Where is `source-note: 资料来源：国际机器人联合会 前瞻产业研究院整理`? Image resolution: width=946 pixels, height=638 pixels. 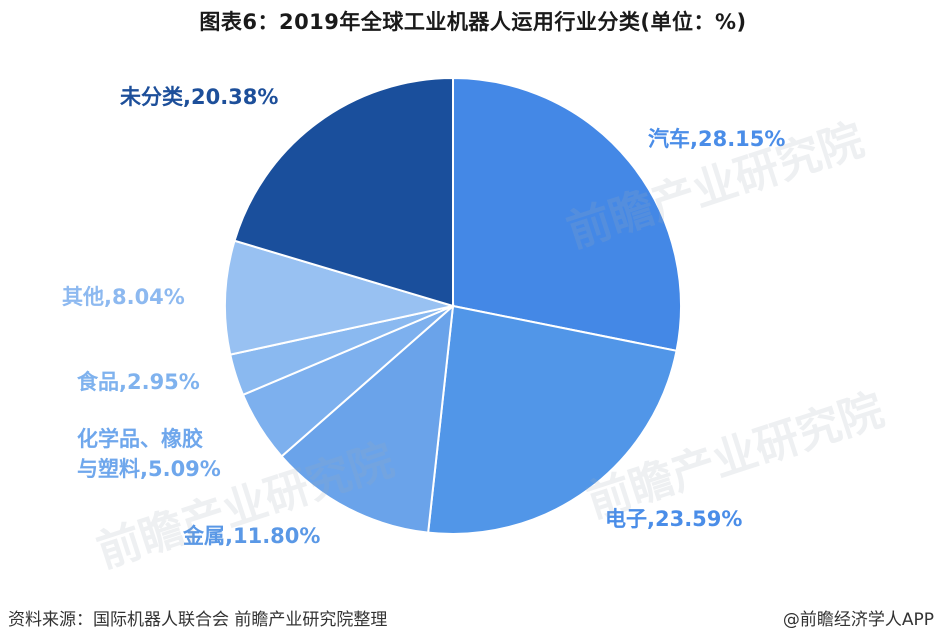
source-note: 资料来源：国际机器人联合会 前瞻产业研究院整理 is located at coordinates (198, 620).